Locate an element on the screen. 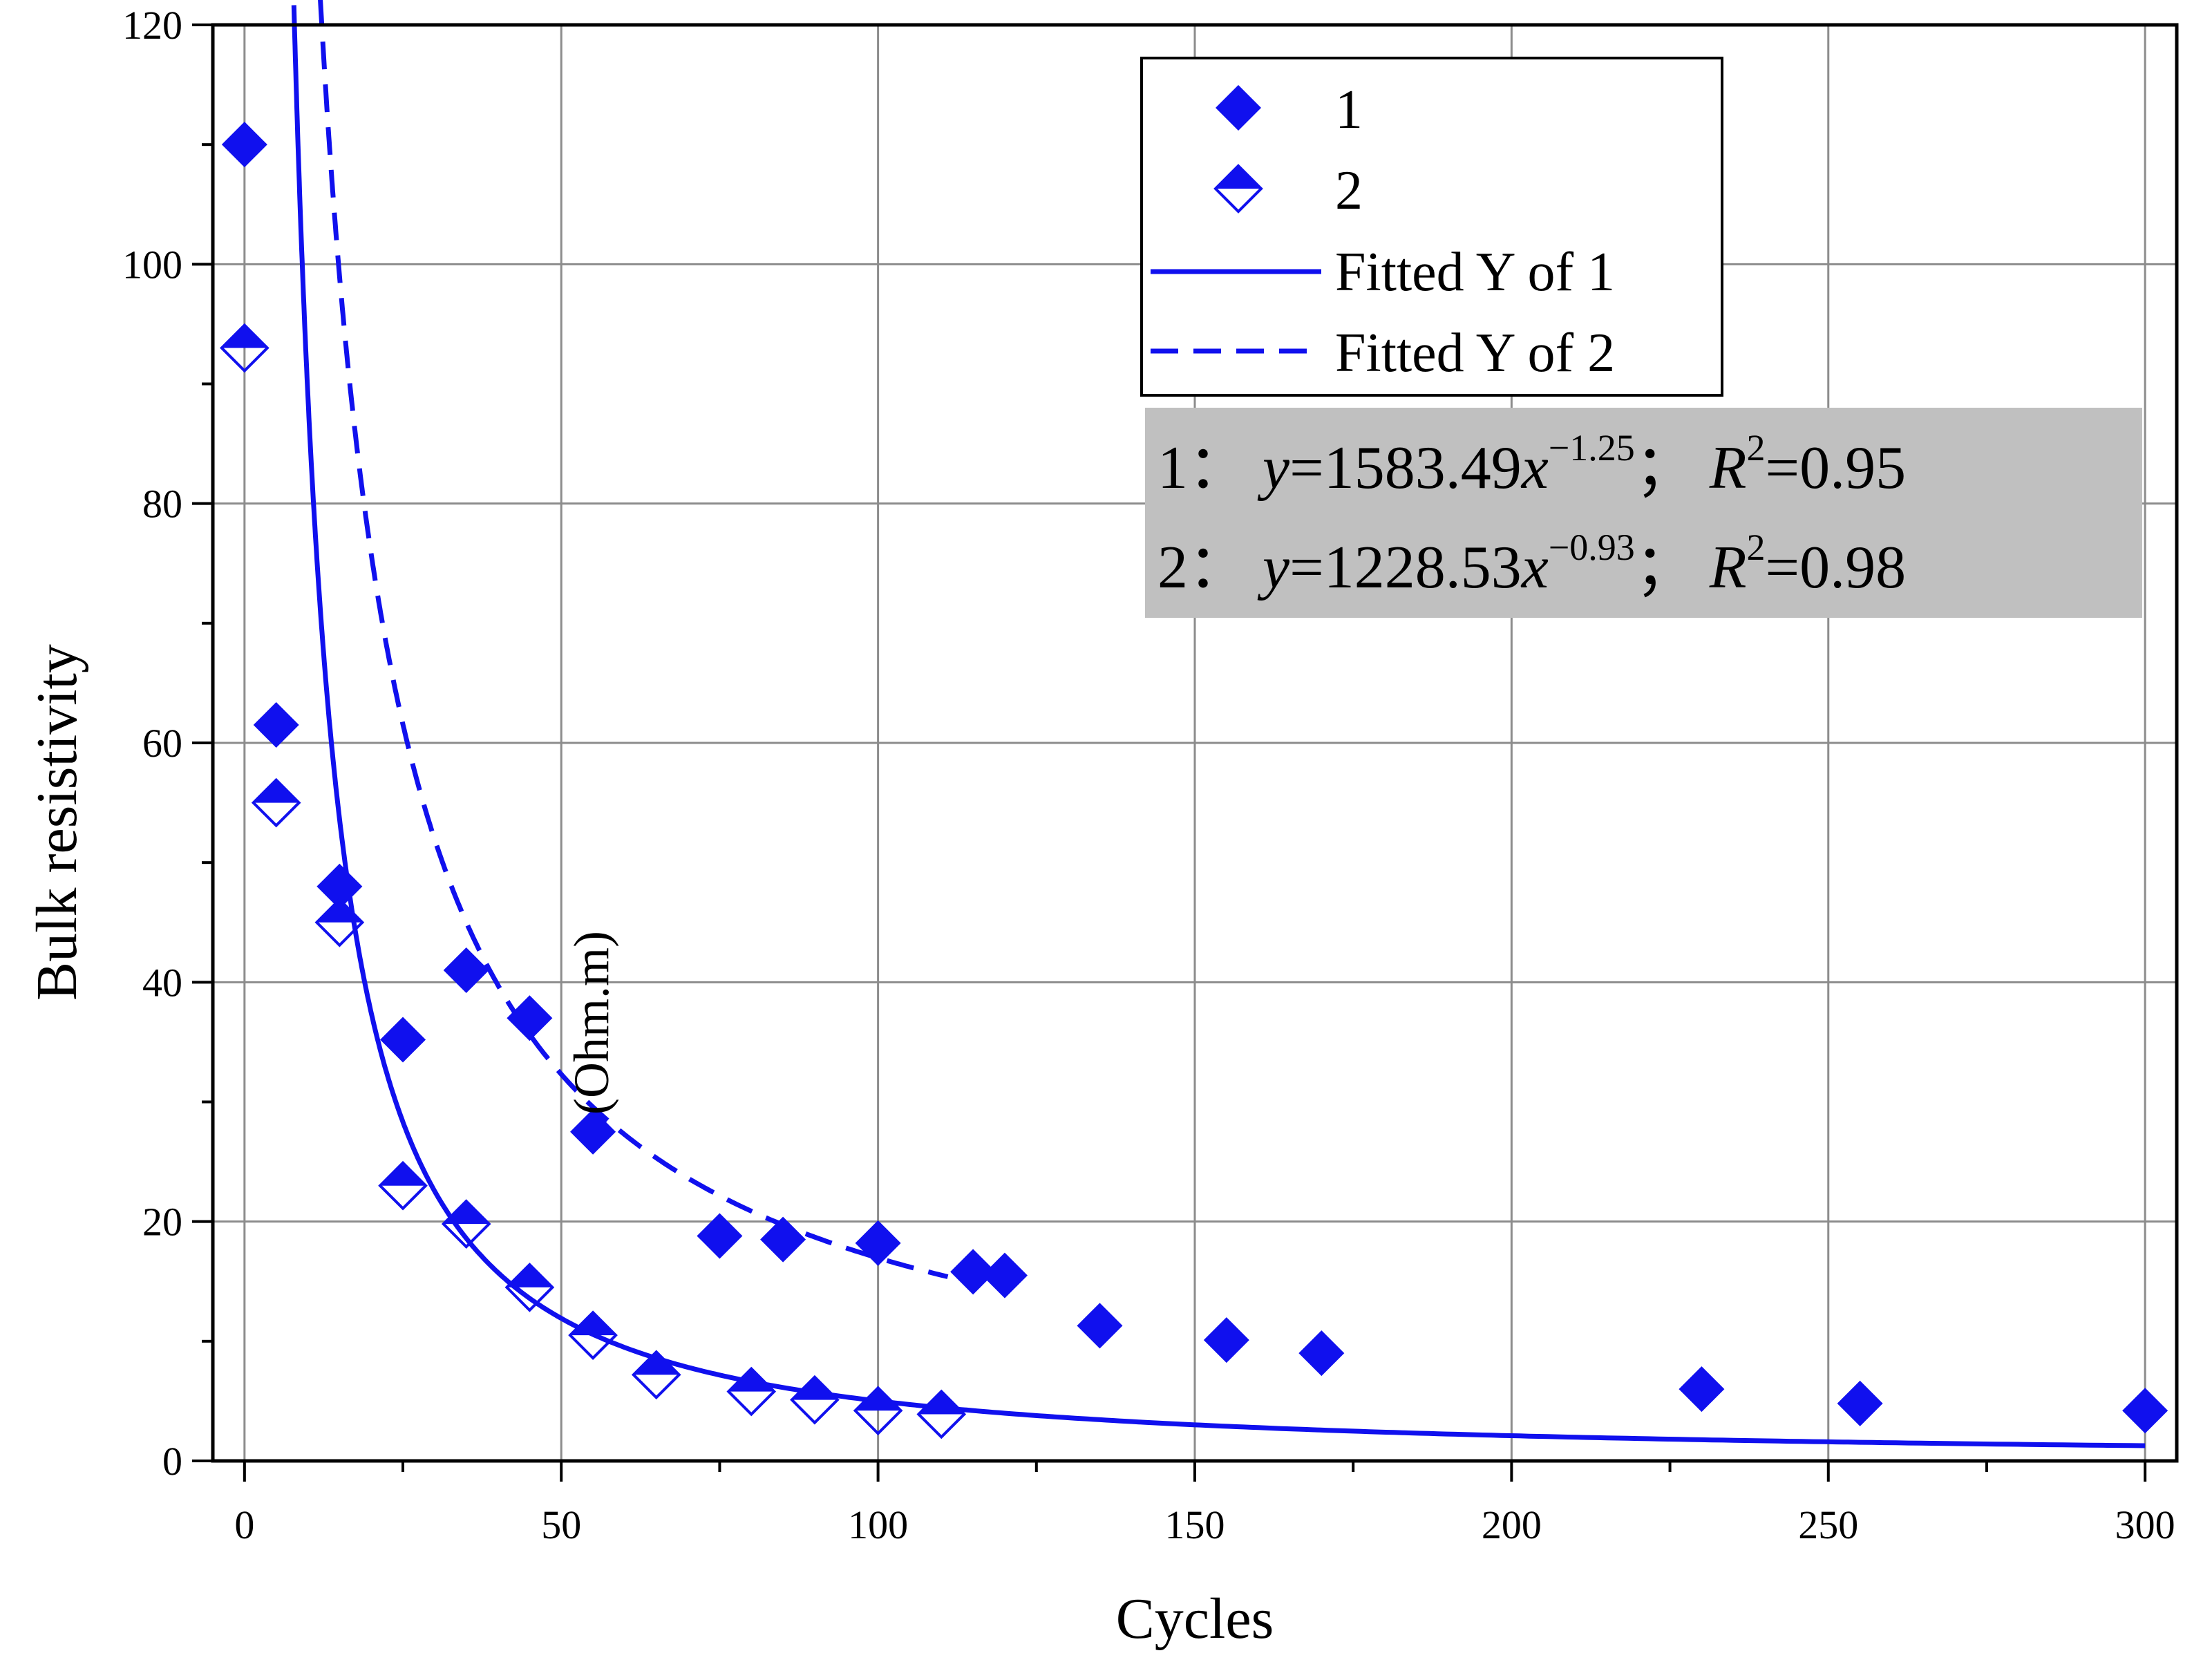  x-tick-label: 50 is located at coordinates (561, 1524).